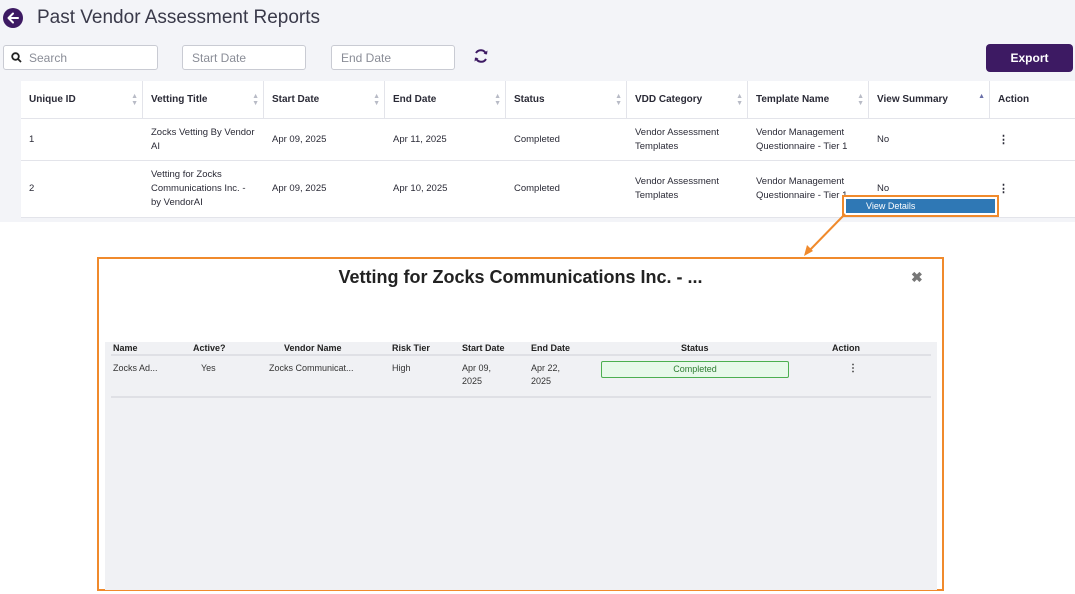 This screenshot has width=1075, height=594. I want to click on column-header-unique-id: Unique ID ▲ ▼, so click(82, 99).